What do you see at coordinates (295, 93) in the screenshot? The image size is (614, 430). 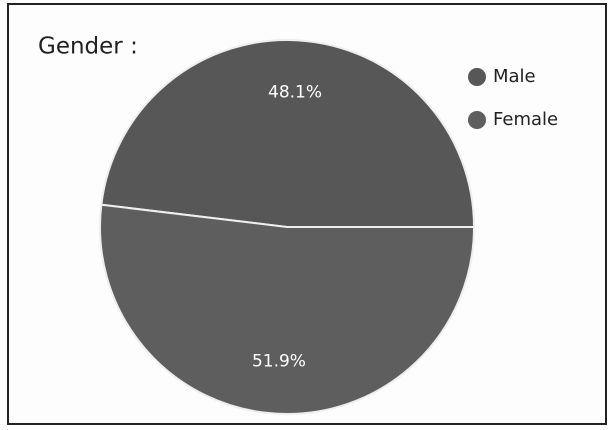 I see `data-label: 48.1%` at bounding box center [295, 93].